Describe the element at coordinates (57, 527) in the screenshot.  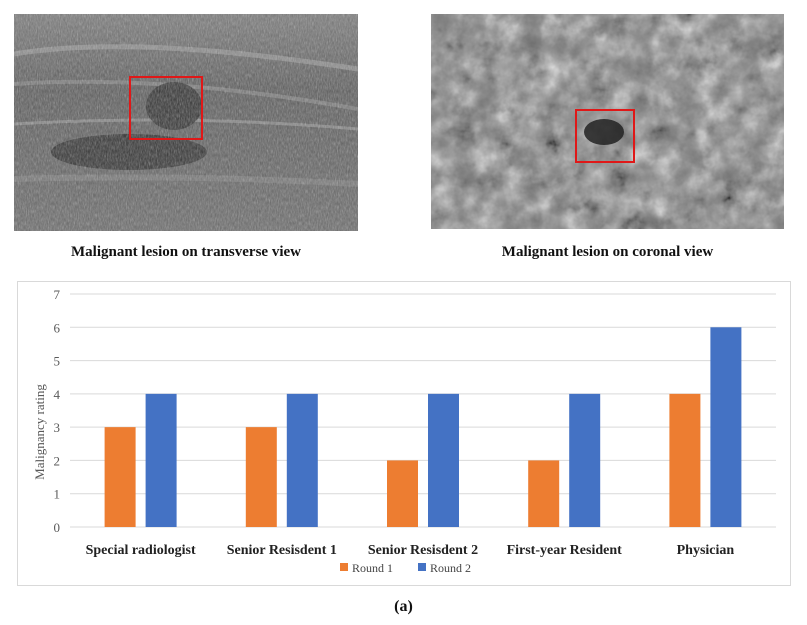
I see `y-tick-label: 0` at that location.